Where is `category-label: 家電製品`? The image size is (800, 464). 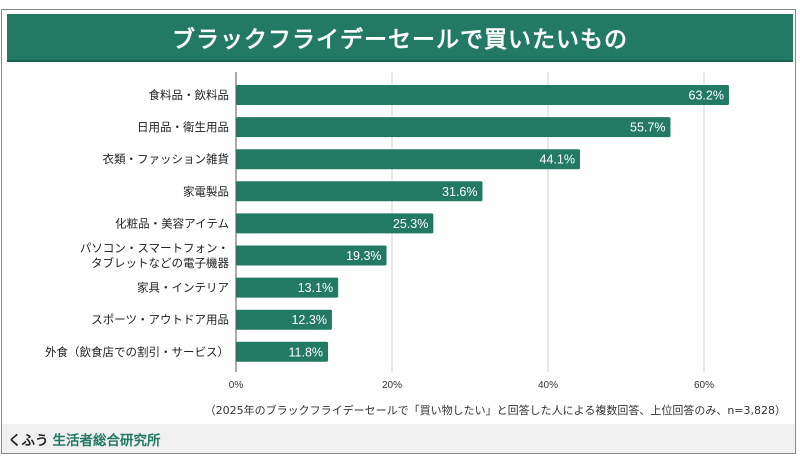 category-label: 家電製品 is located at coordinates (206, 191).